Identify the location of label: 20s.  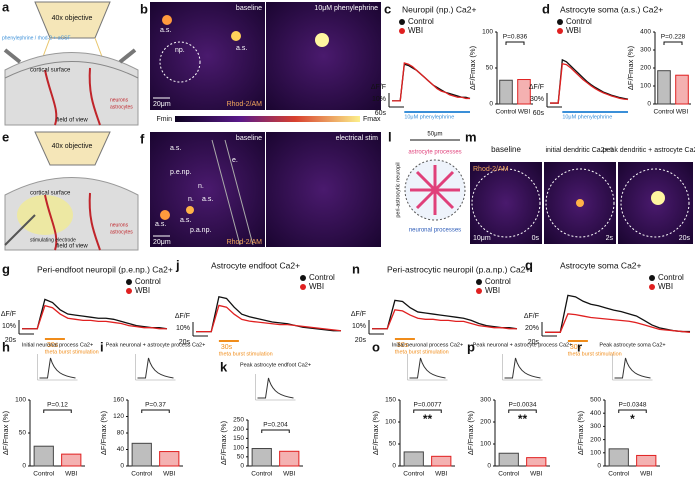
(685, 238).